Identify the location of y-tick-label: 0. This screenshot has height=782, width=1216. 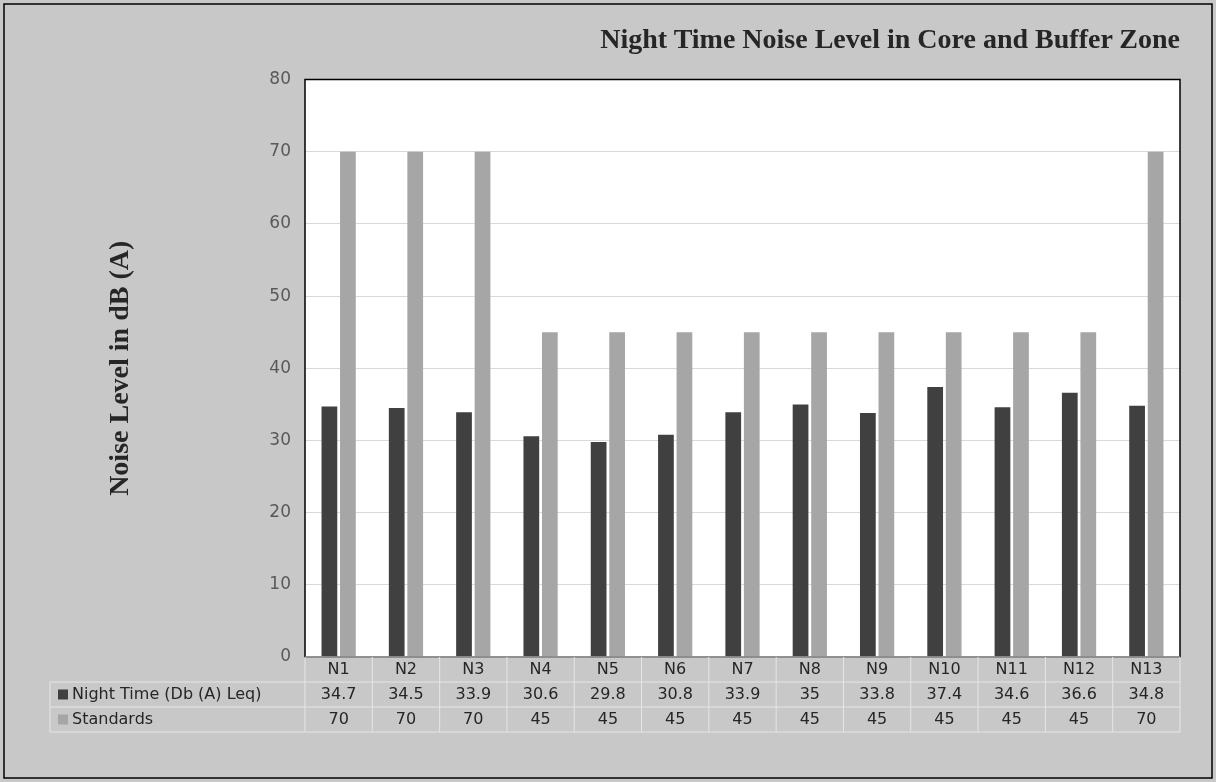
(285, 655).